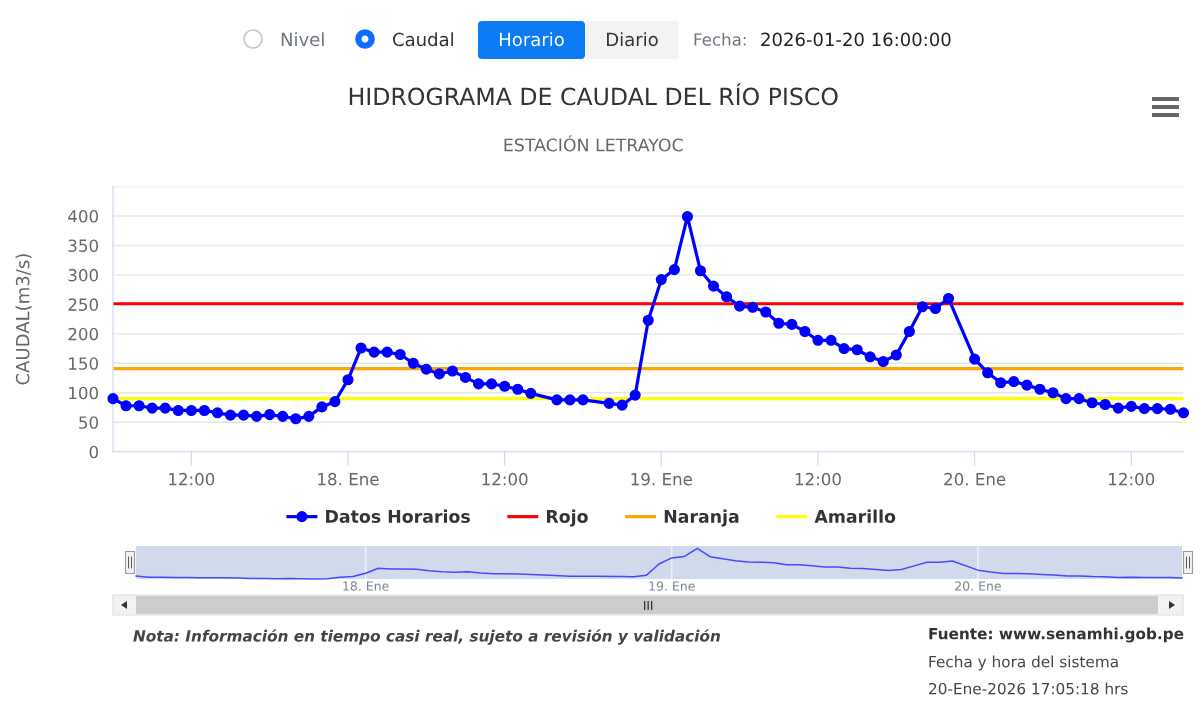 The height and width of the screenshot is (716, 1200). What do you see at coordinates (855, 516) in the screenshot?
I see `legend-label: Amarillo` at bounding box center [855, 516].